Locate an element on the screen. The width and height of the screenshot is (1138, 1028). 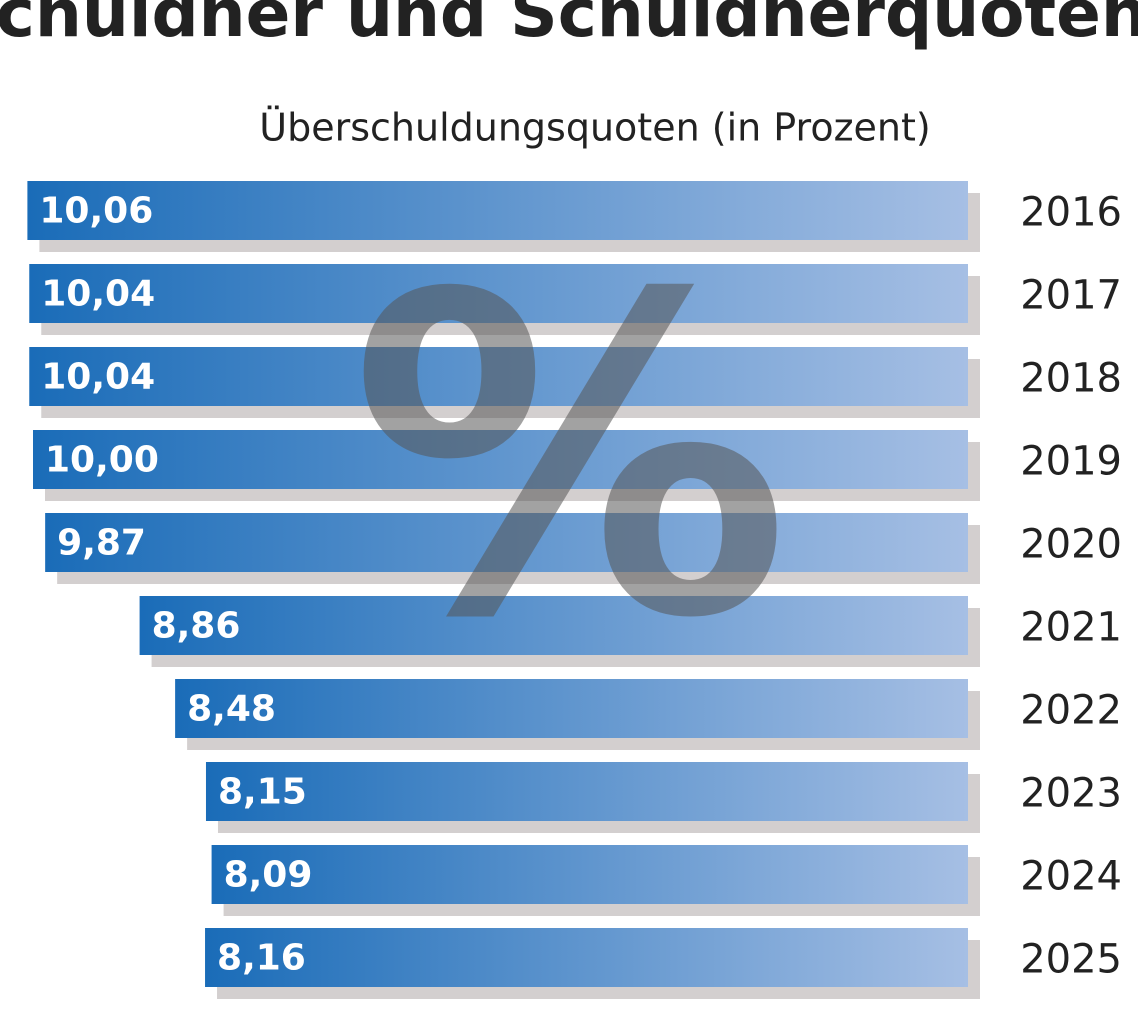
category-label: 2023 is located at coordinates (1071, 794).